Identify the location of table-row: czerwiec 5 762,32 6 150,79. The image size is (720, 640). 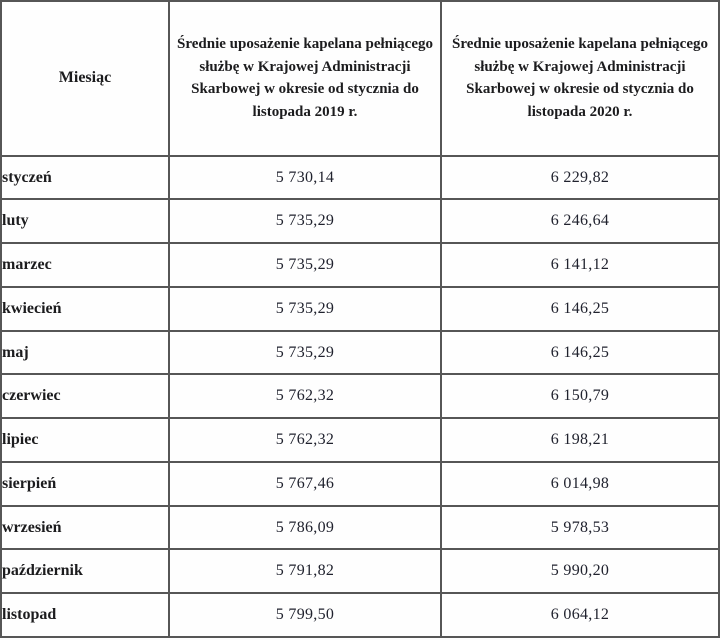
(360, 396).